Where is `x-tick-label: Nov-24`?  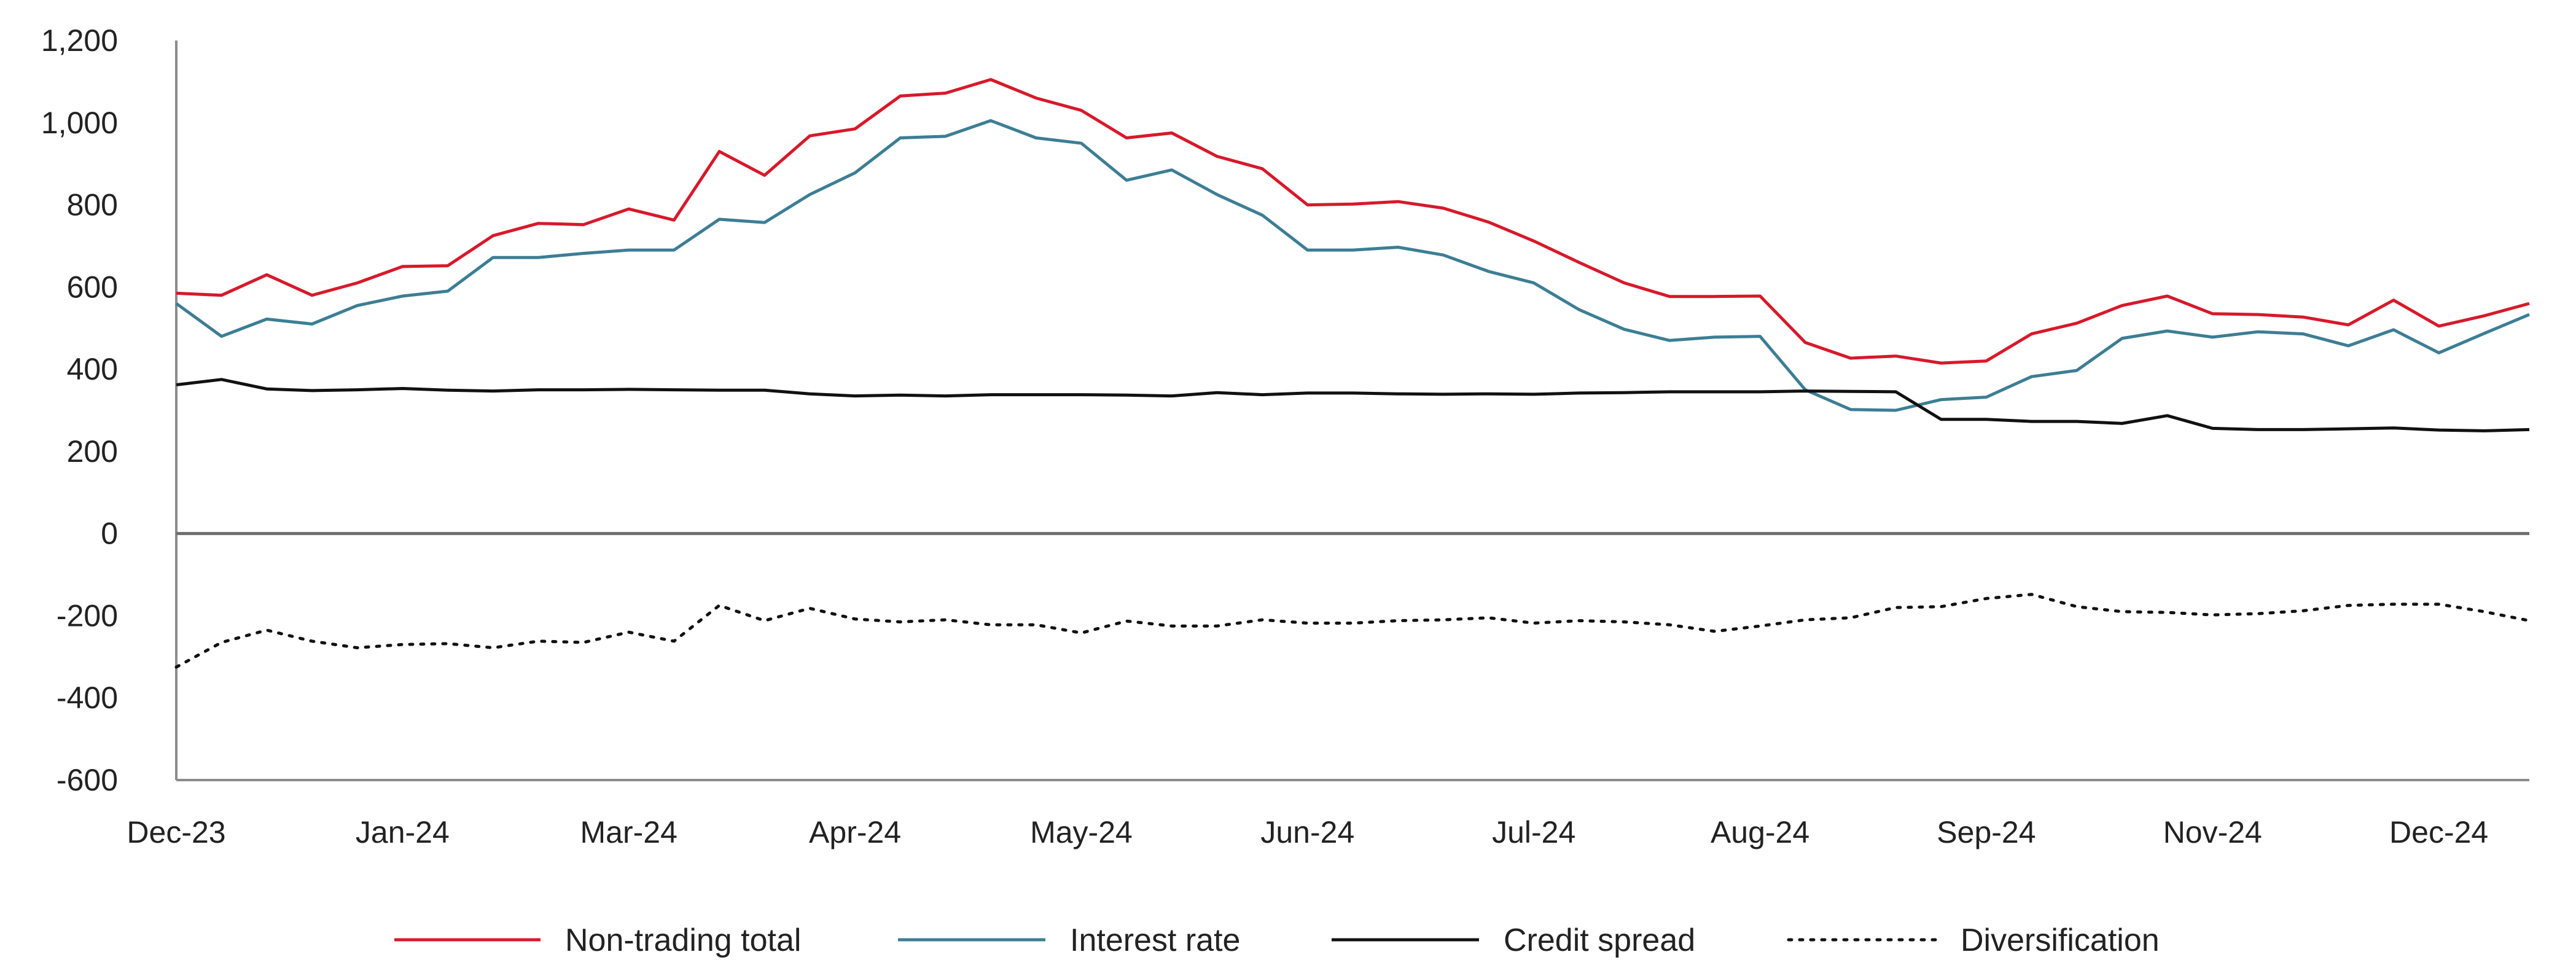
x-tick-label: Nov-24 is located at coordinates (2212, 832).